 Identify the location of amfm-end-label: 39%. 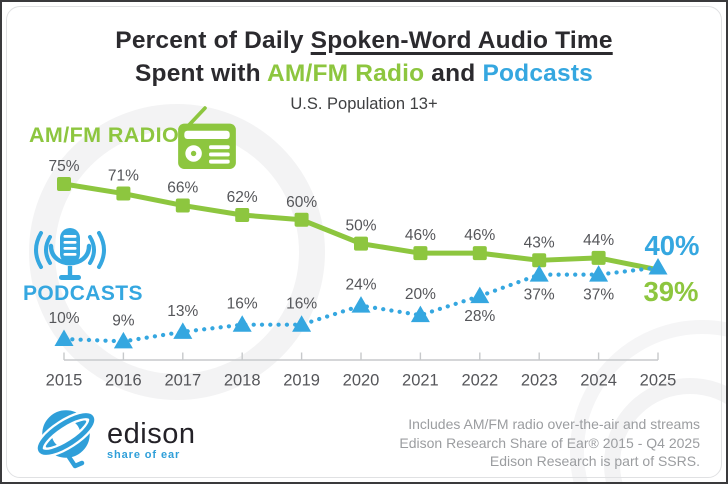
(670, 291).